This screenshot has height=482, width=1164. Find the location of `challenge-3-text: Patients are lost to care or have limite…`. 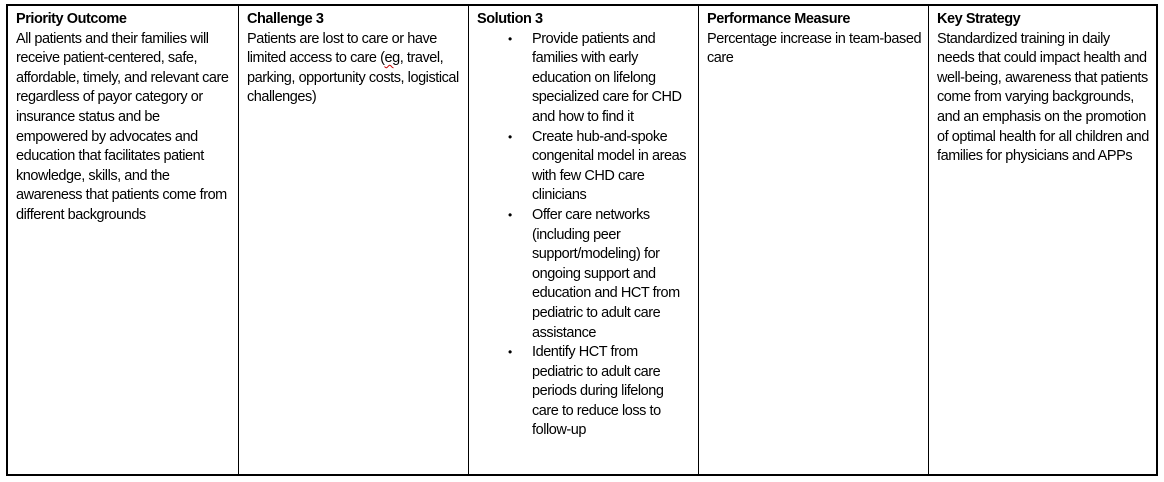

challenge-3-text: Patients are lost to care or have limite… is located at coordinates (354, 69).